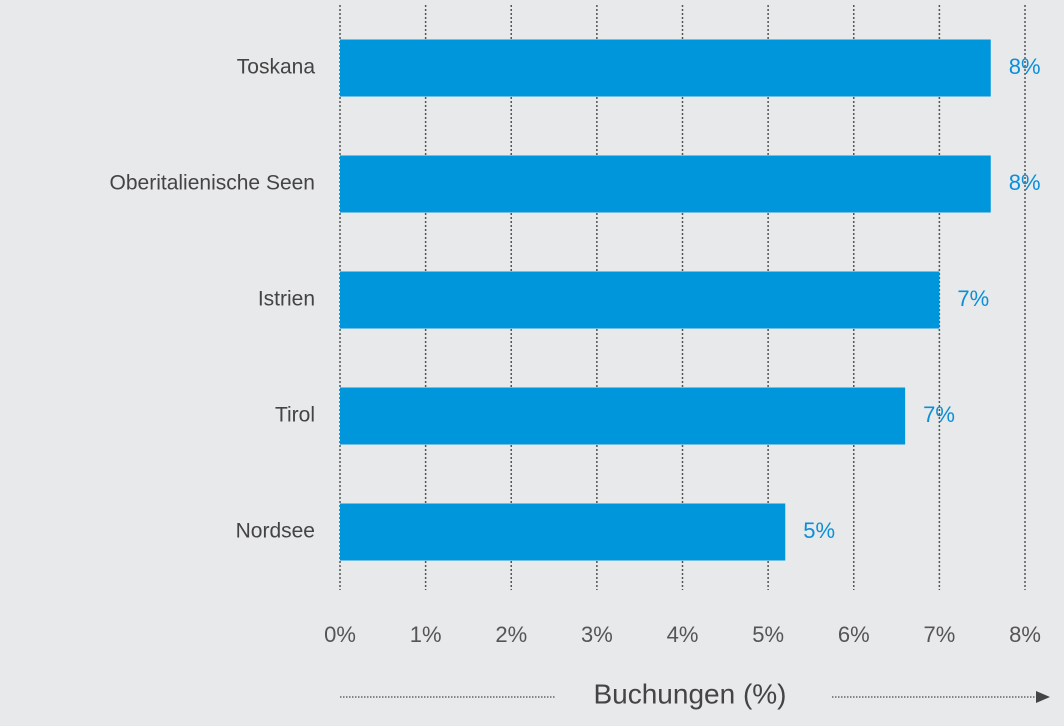 The width and height of the screenshot is (1064, 726). Describe the element at coordinates (939, 634) in the screenshot. I see `x-tick-label: 7%` at that location.